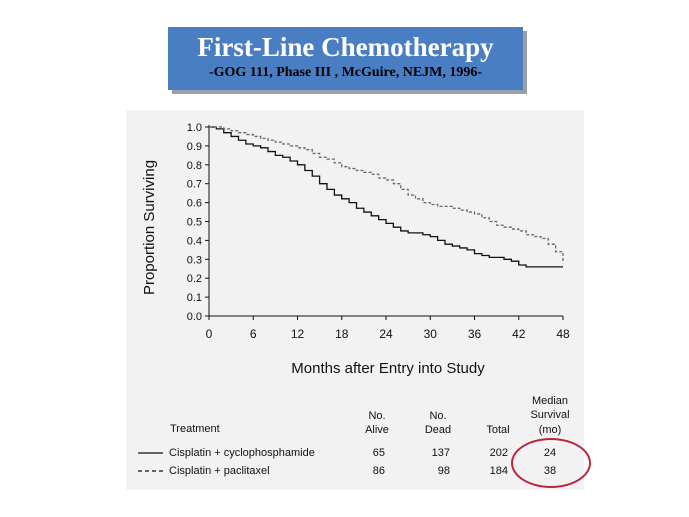 The image size is (689, 517). I want to click on y-axis-label: Proportion Surviving, so click(149, 227).